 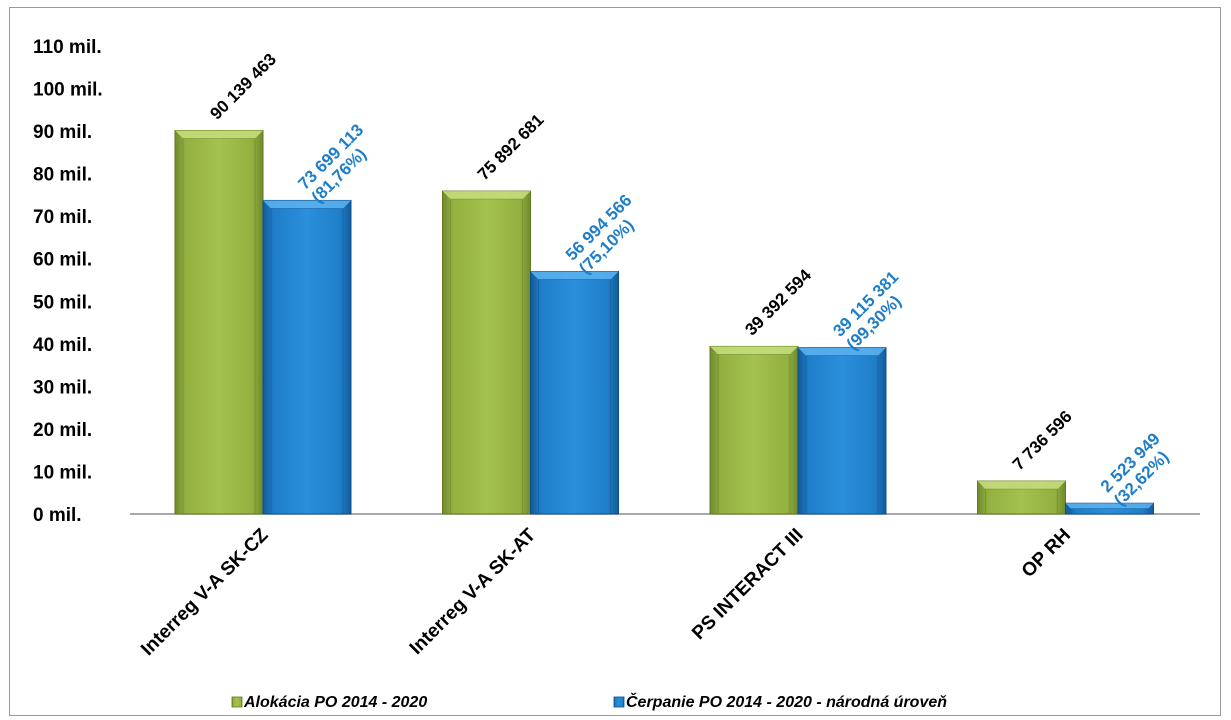 I want to click on legend-label: Čerpanie PO 2014 - 2020 - národná úroveň, so click(x=786, y=701).